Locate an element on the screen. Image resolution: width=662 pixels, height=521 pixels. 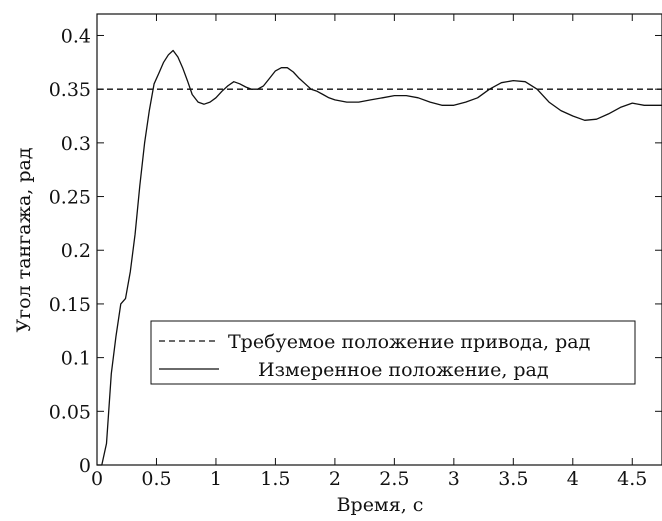
y-tick-label: 0.4 is located at coordinates (76, 36).